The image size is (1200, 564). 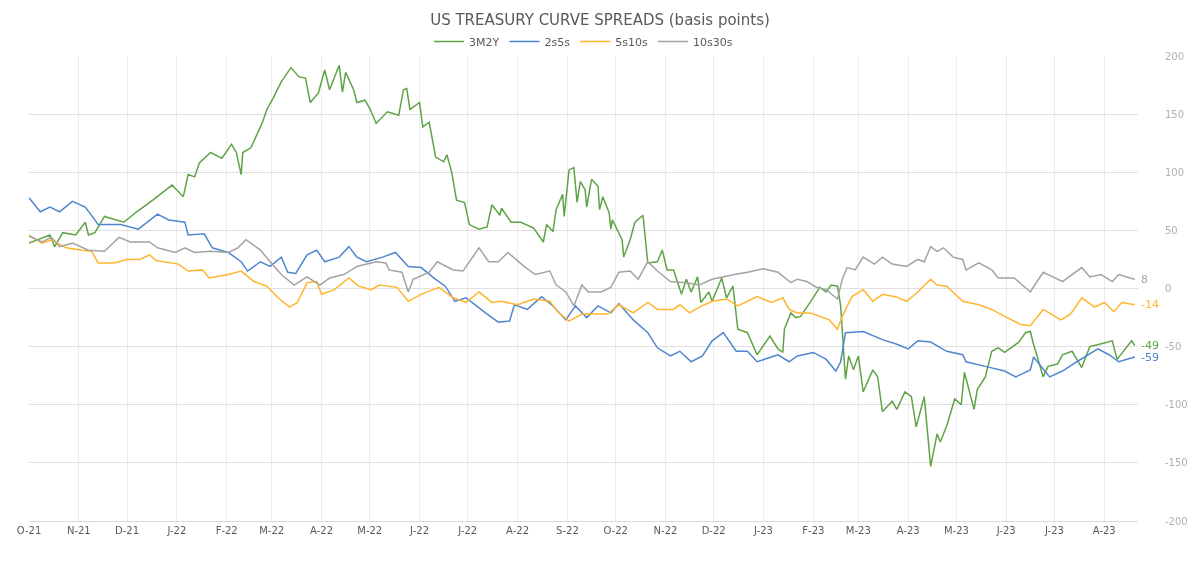 I want to click on y-tick-label: 50, so click(x=1171, y=230).